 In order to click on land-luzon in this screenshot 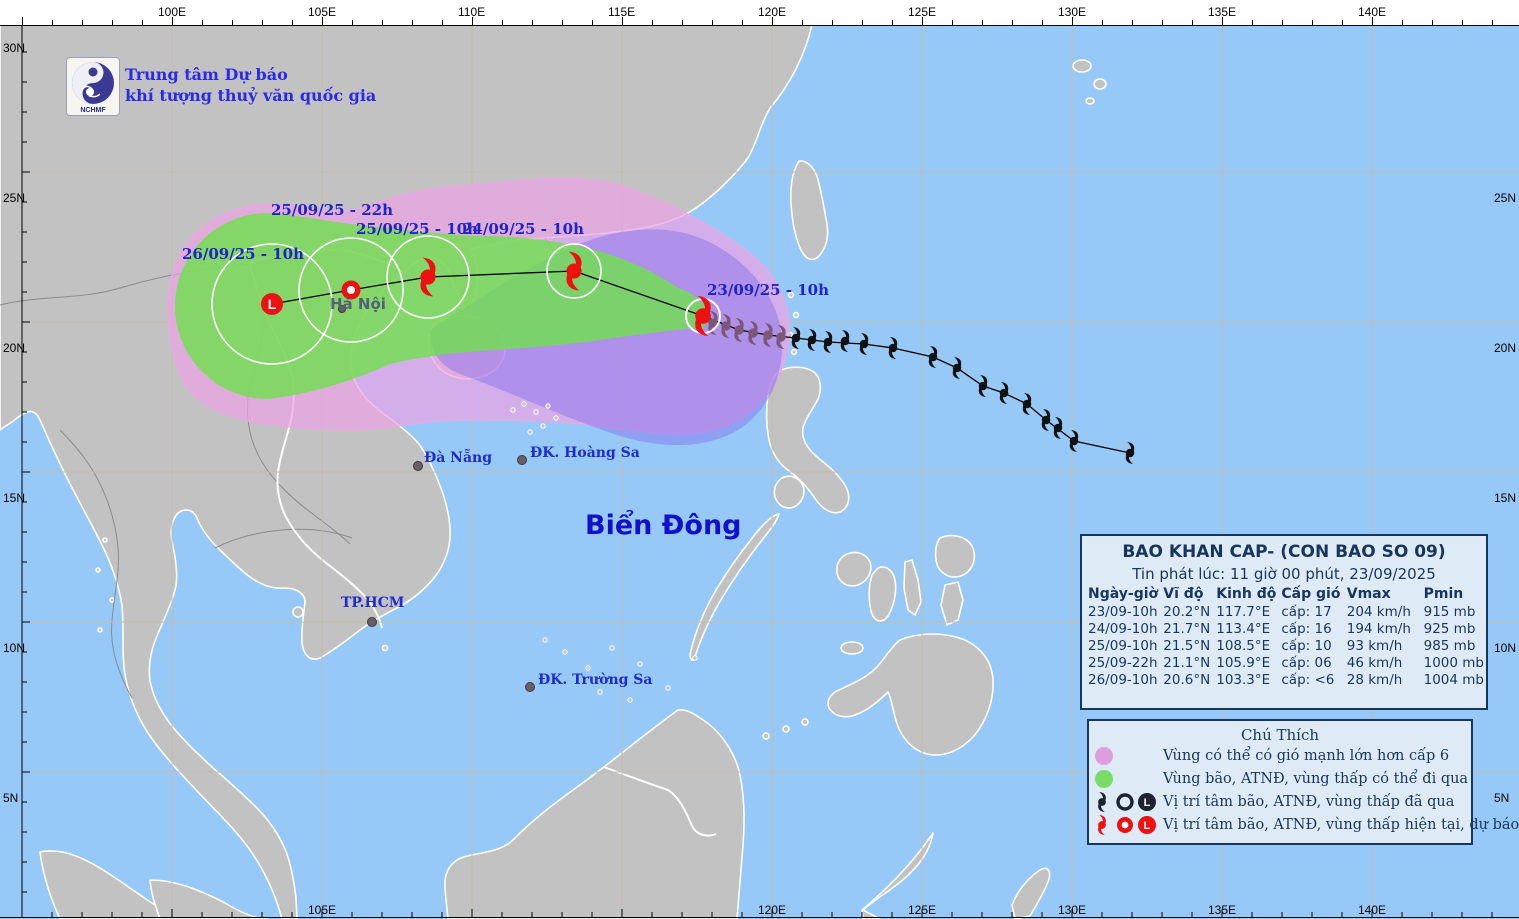, I will do `click(807, 440)`.